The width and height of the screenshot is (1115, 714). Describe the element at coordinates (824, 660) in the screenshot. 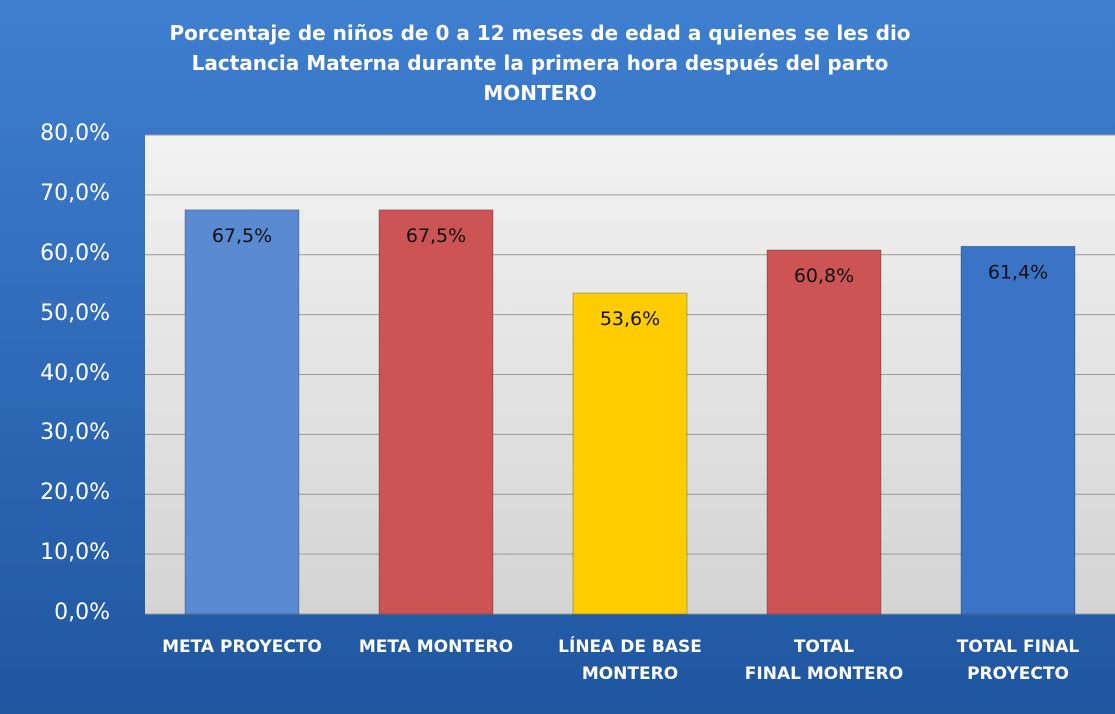

I see `x-tick-label: TOTAL FINAL MONTERO` at that location.